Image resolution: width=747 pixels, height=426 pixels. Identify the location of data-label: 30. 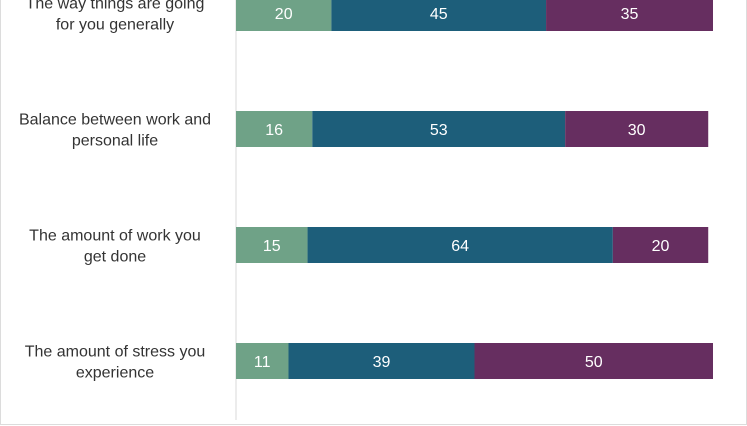
(637, 130).